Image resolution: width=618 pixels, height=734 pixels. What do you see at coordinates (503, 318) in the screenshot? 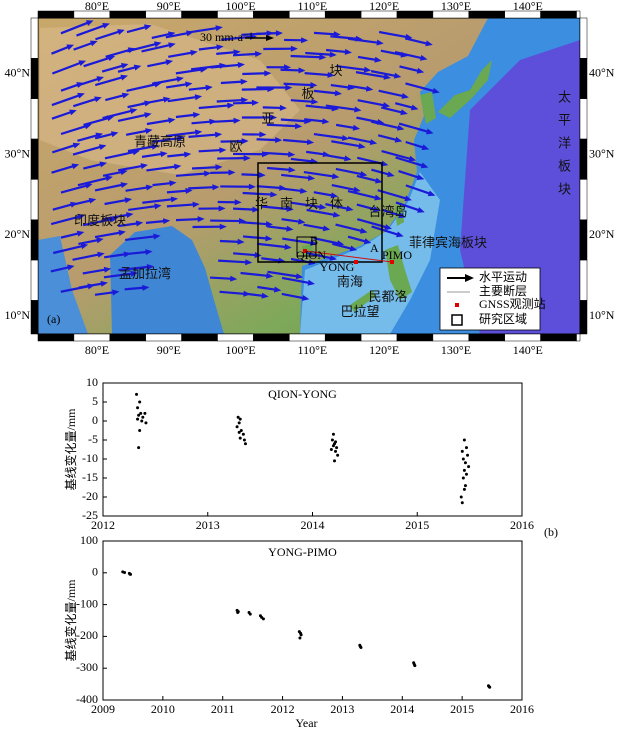
I see `legend-label: 研究区域` at bounding box center [503, 318].